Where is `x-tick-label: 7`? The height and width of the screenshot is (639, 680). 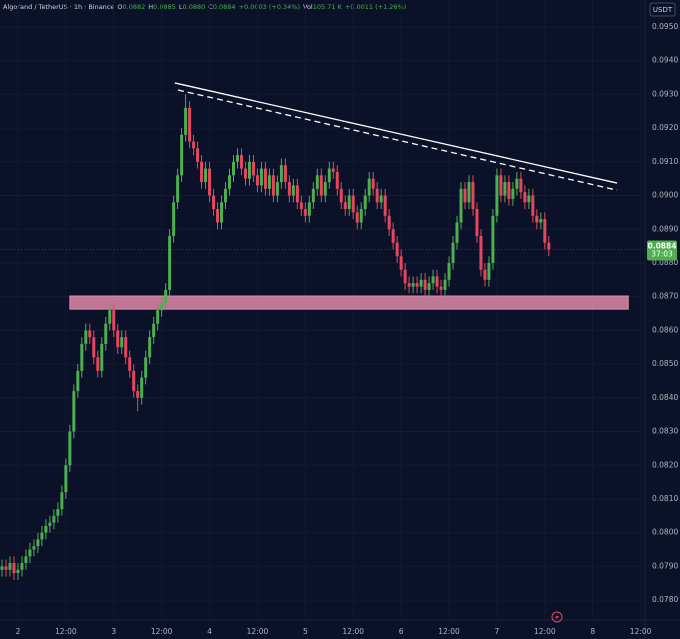 x-tick-label: 7 is located at coordinates (497, 631).